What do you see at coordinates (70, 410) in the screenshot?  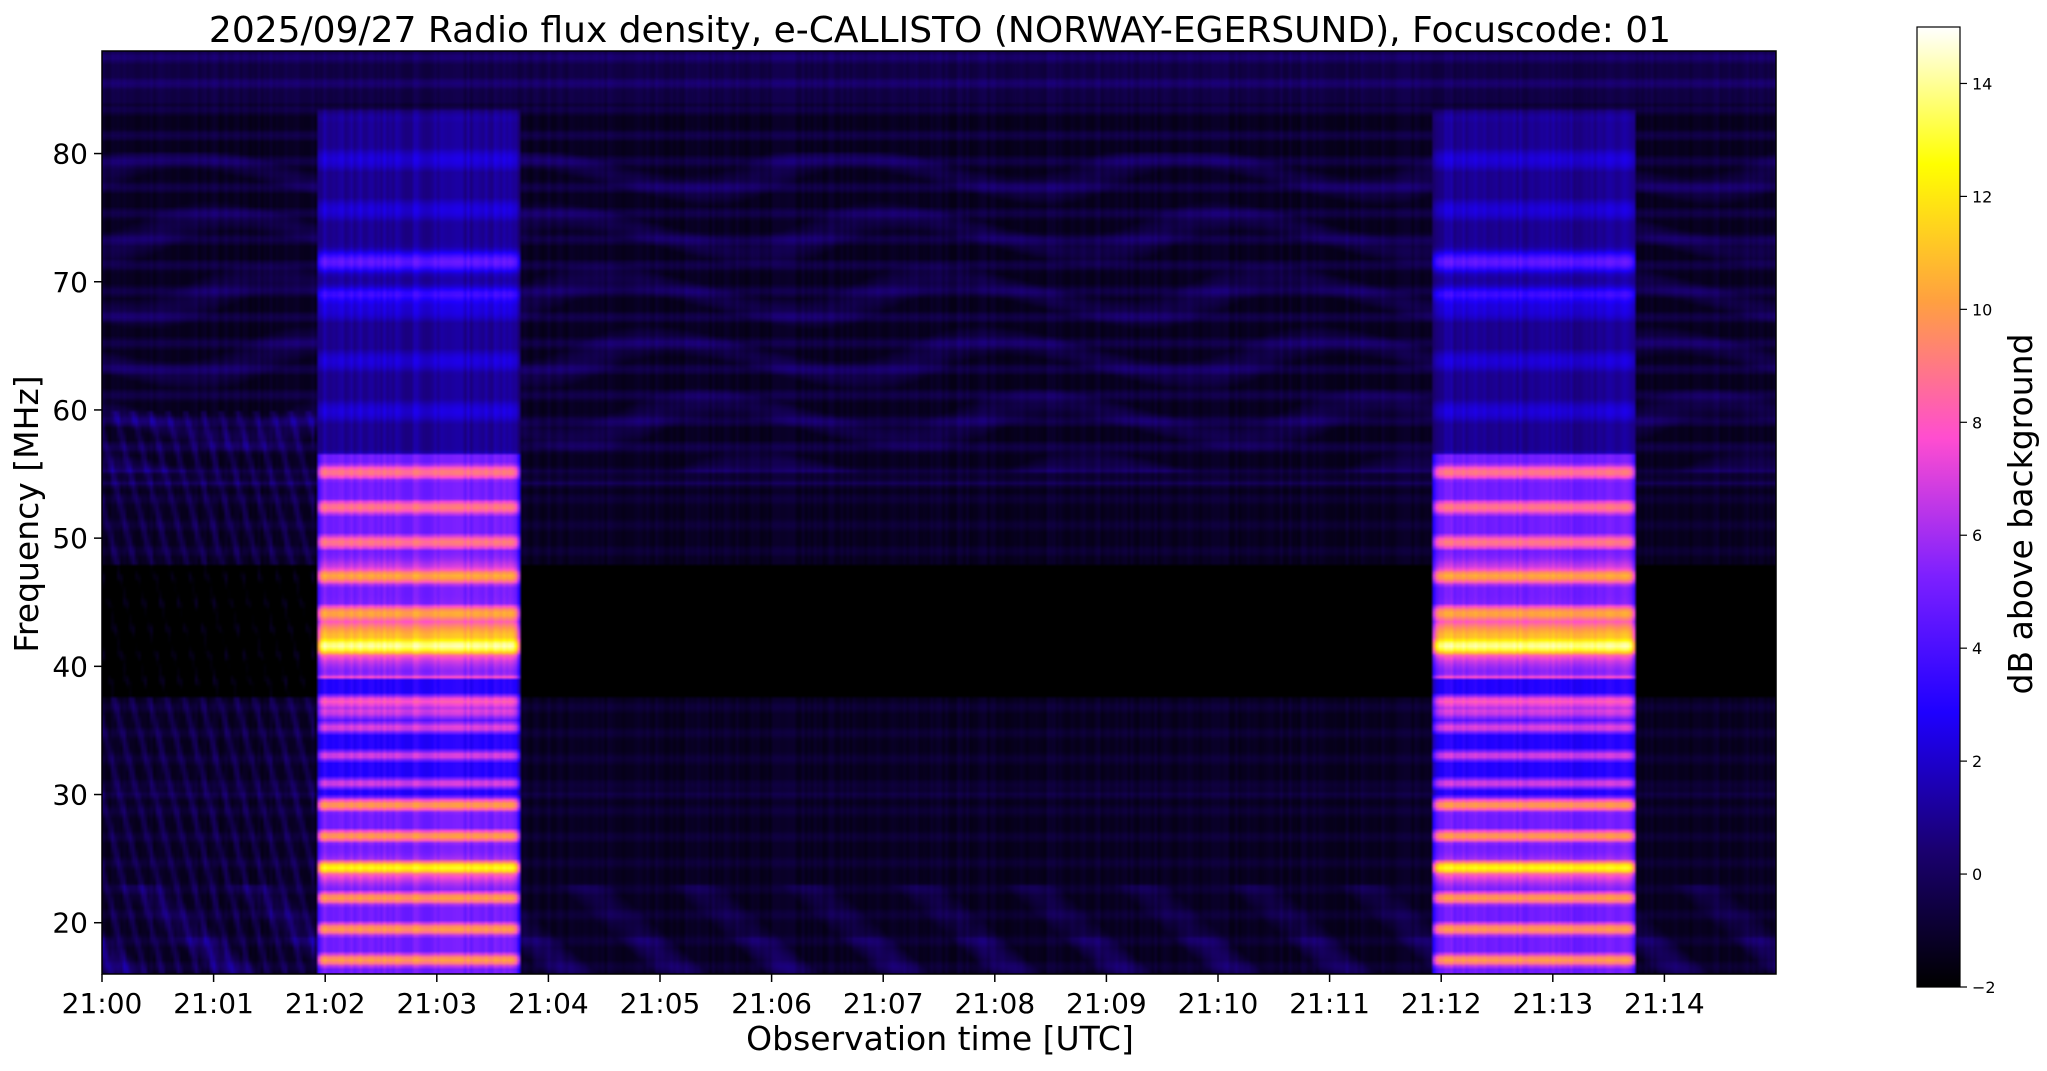 I see `y-tick-label: 60` at bounding box center [70, 410].